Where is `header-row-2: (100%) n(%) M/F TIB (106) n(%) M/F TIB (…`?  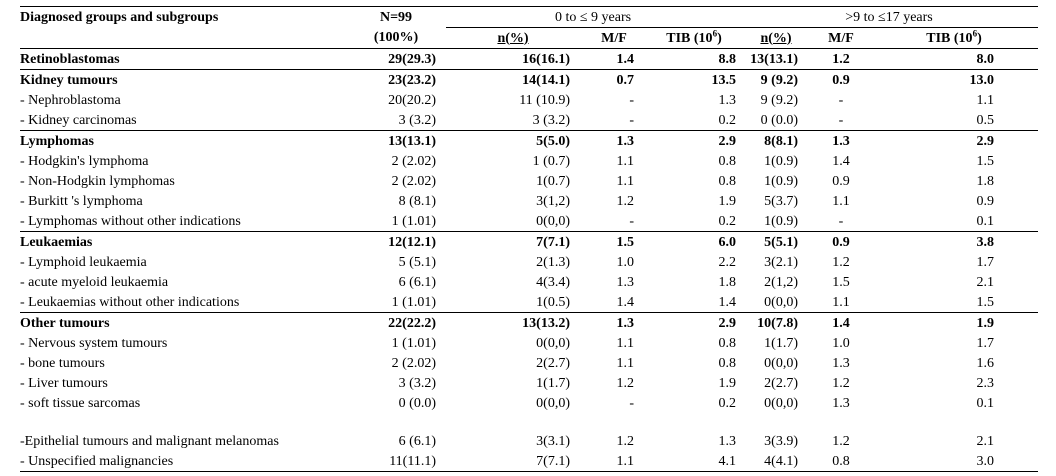 header-row-2: (100%) n(%) M/F TIB (106) n(%) M/F TIB (… is located at coordinates (529, 38).